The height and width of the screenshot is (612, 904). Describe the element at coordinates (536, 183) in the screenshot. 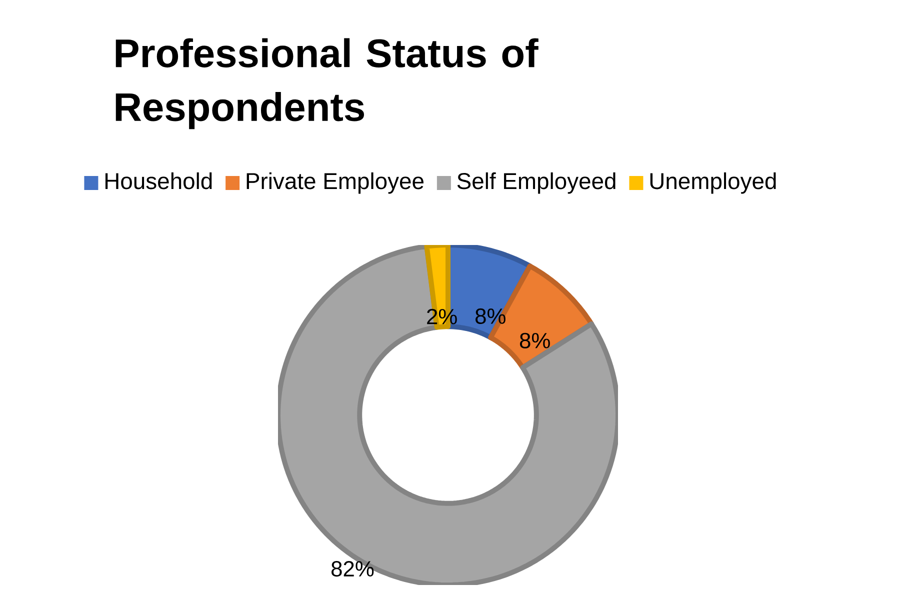

I see `legend-label: Self Employeed` at that location.